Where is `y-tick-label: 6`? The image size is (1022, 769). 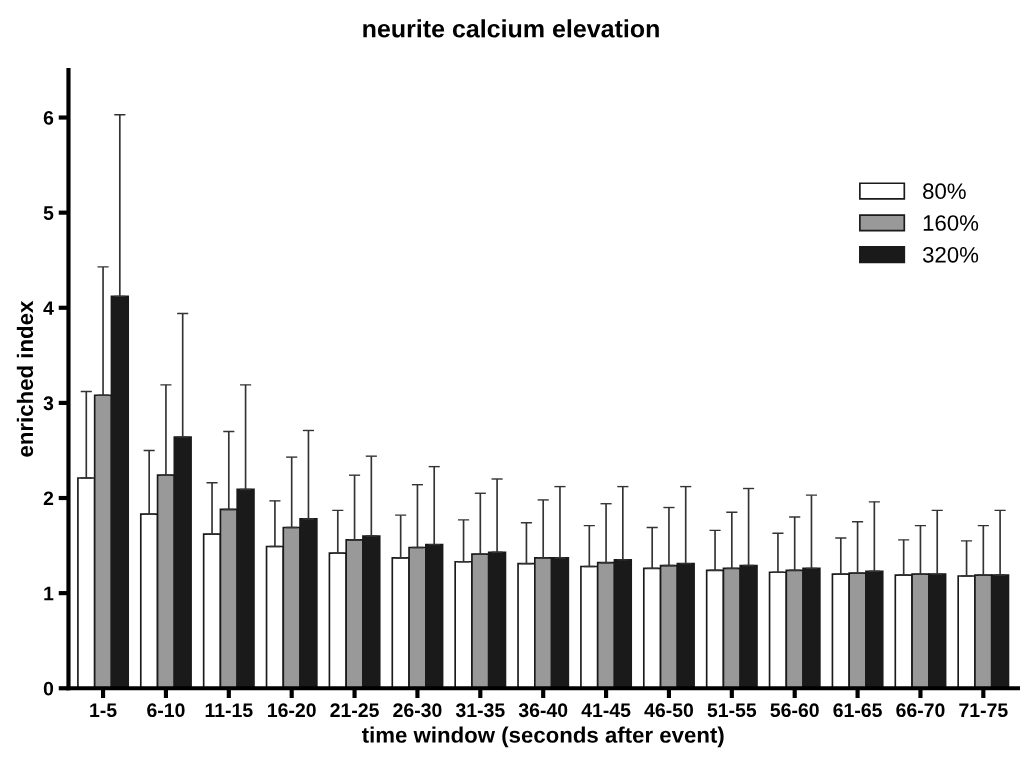
y-tick-label: 6 is located at coordinates (48, 118).